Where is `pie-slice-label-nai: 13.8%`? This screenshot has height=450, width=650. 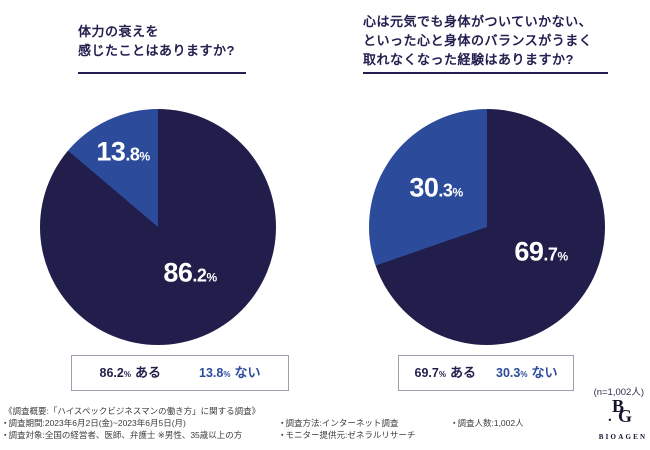
pie-slice-label-nai: 13.8% is located at coordinates (123, 151).